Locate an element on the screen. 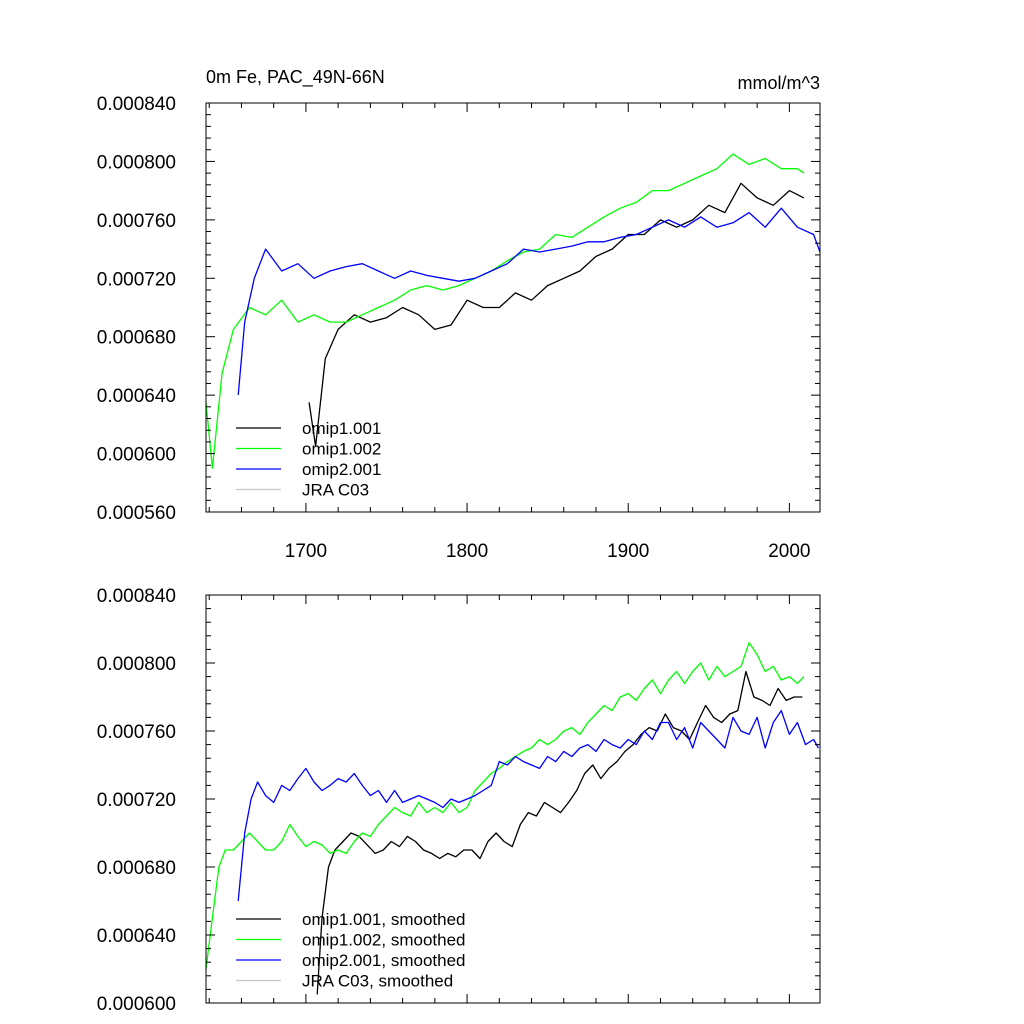 The width and height of the screenshot is (1024, 1024). legend-label-3: omip2.001 is located at coordinates (341, 469).